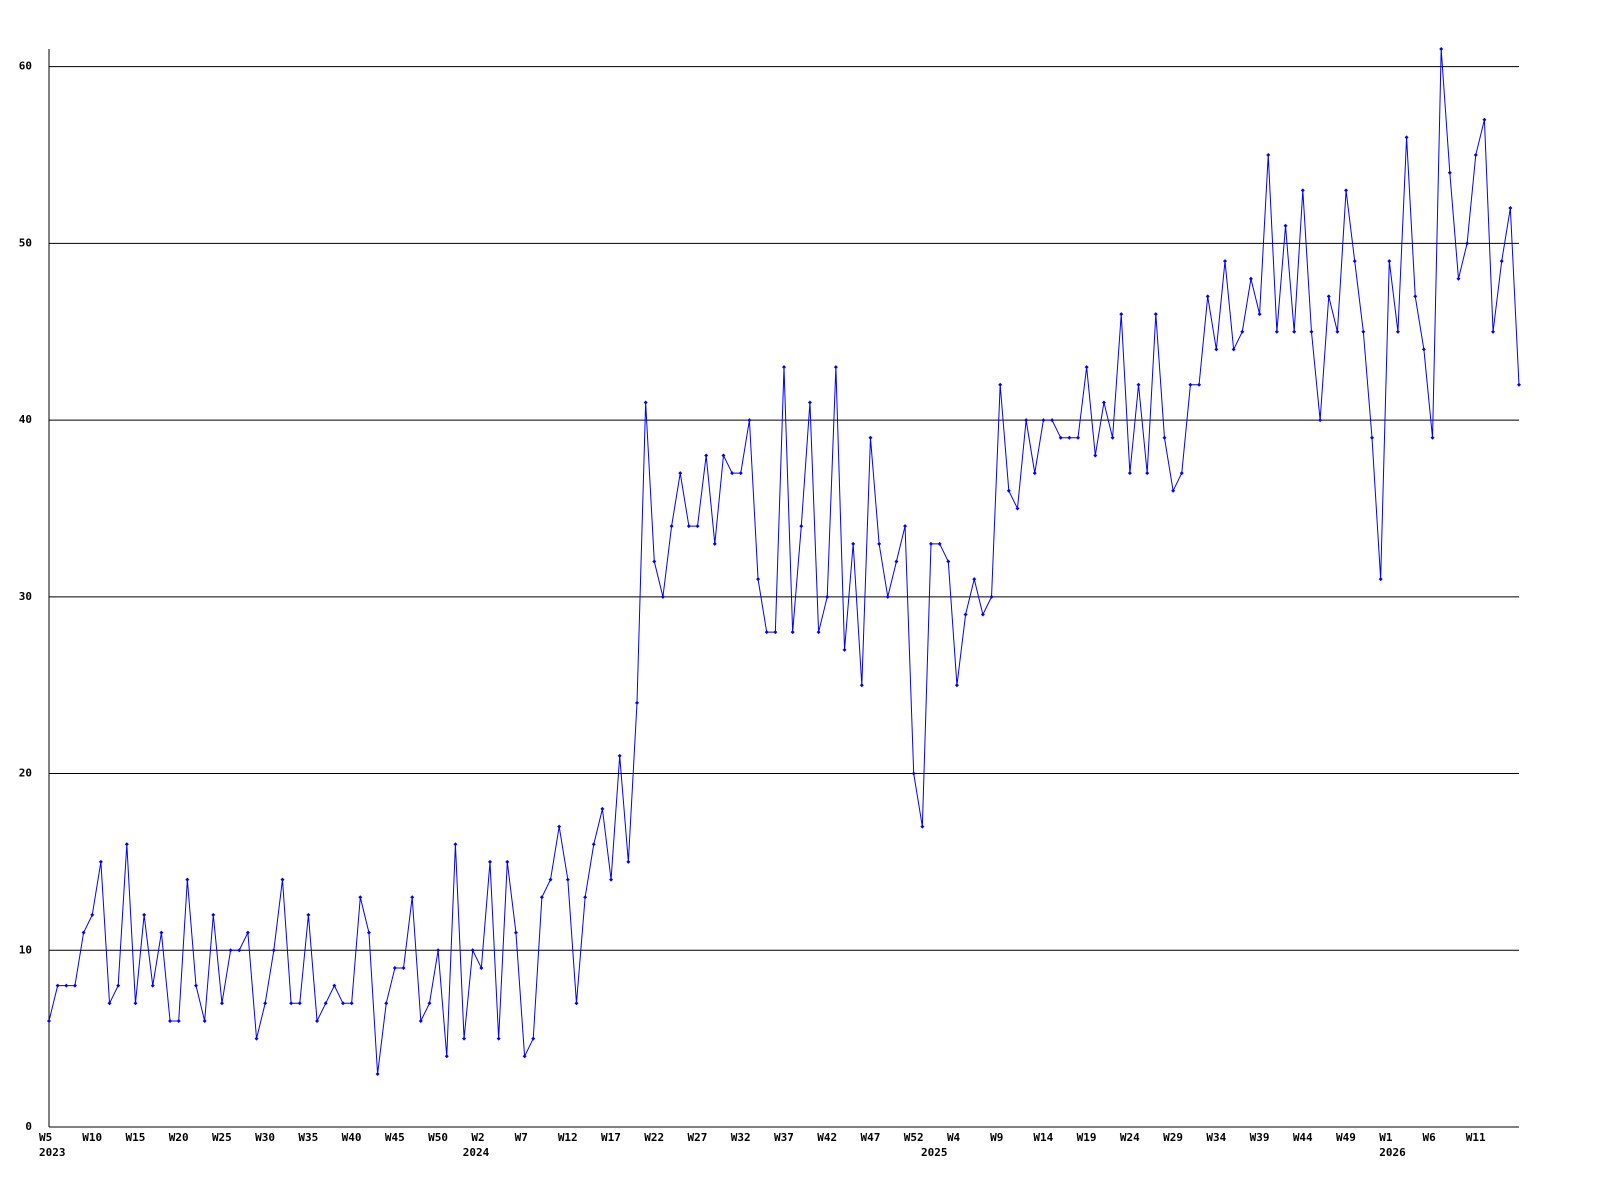 This screenshot has height=1200, width=1600. I want to click on year-label: 2024, so click(476, 1152).